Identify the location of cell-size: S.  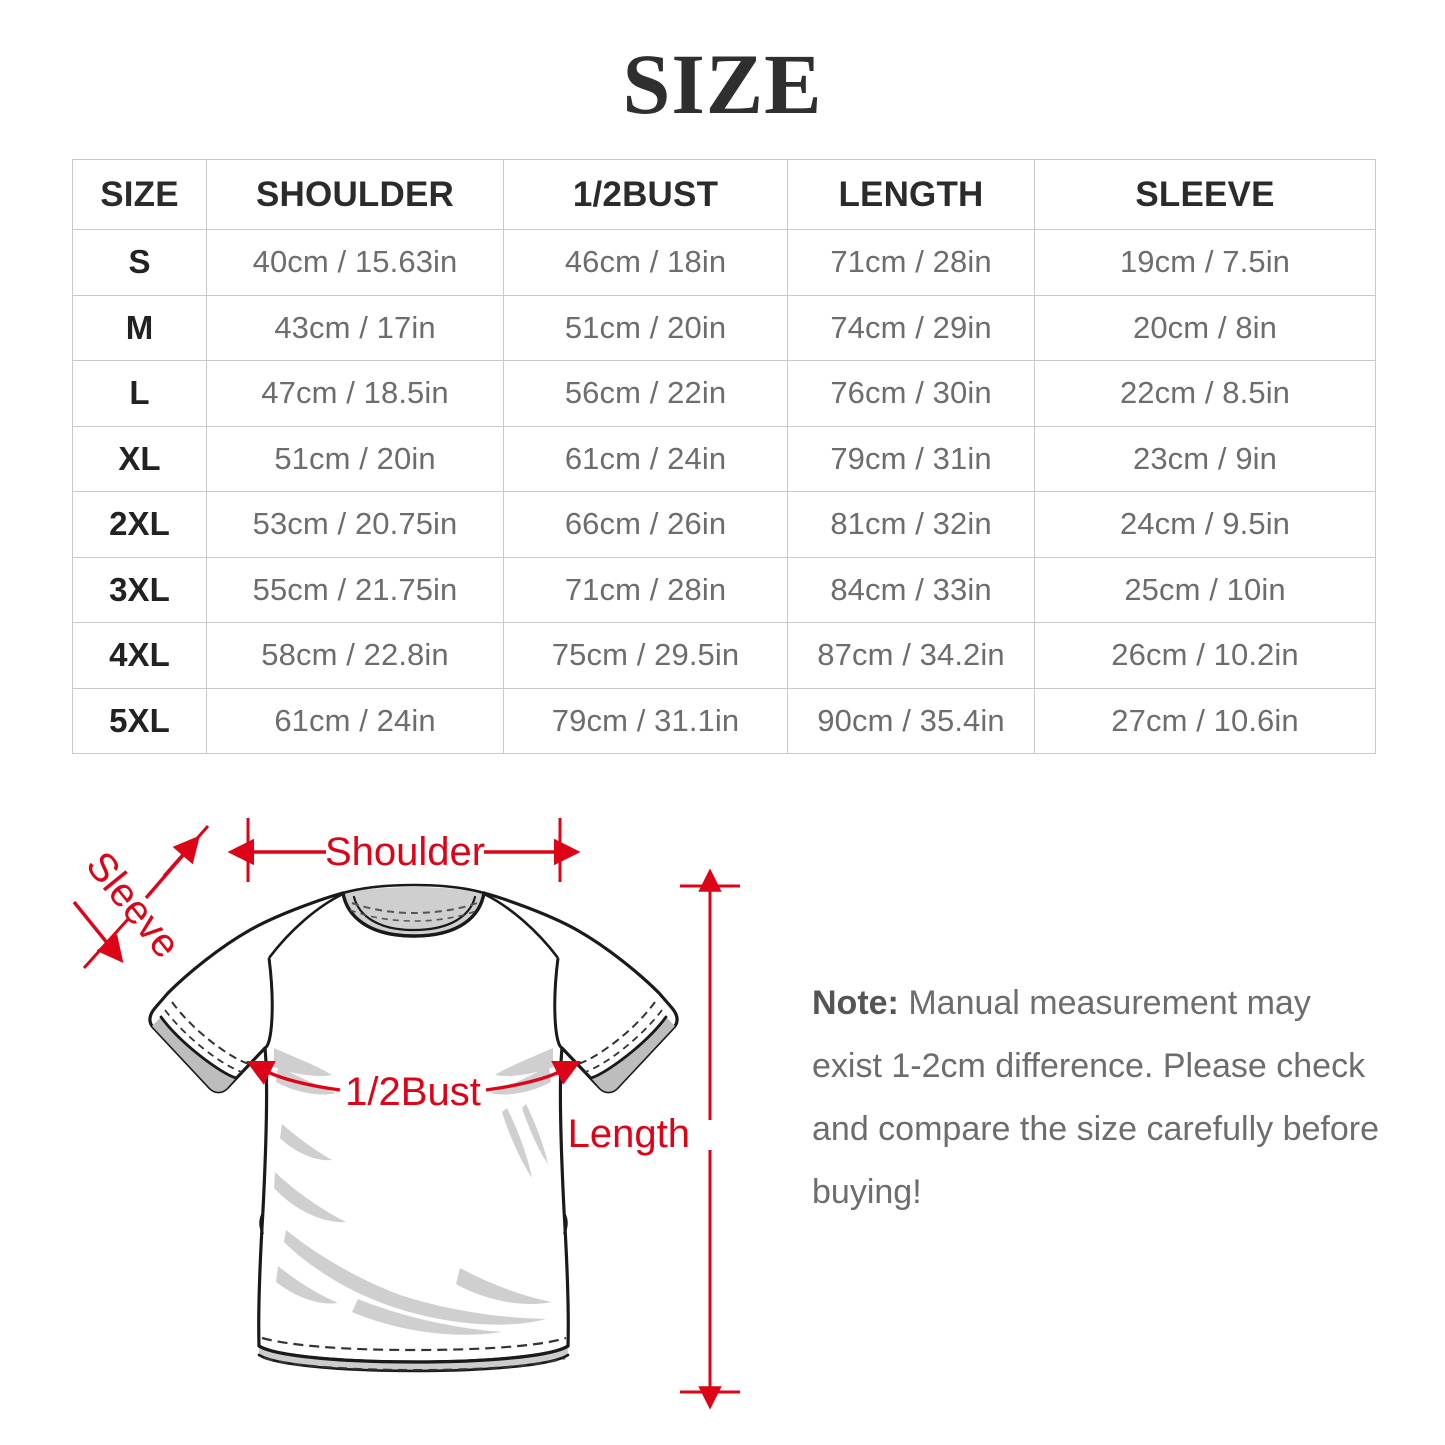
(139, 262).